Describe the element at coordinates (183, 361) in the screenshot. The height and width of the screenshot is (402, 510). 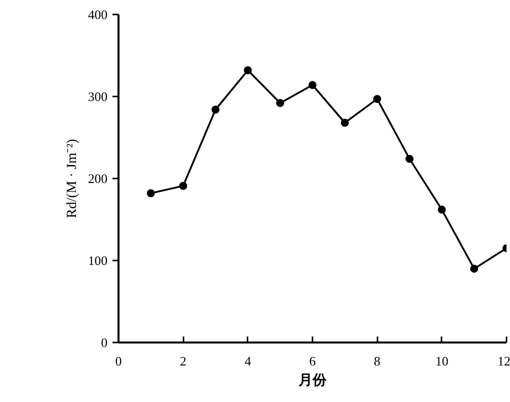
I see `x-tick-label: 2` at that location.